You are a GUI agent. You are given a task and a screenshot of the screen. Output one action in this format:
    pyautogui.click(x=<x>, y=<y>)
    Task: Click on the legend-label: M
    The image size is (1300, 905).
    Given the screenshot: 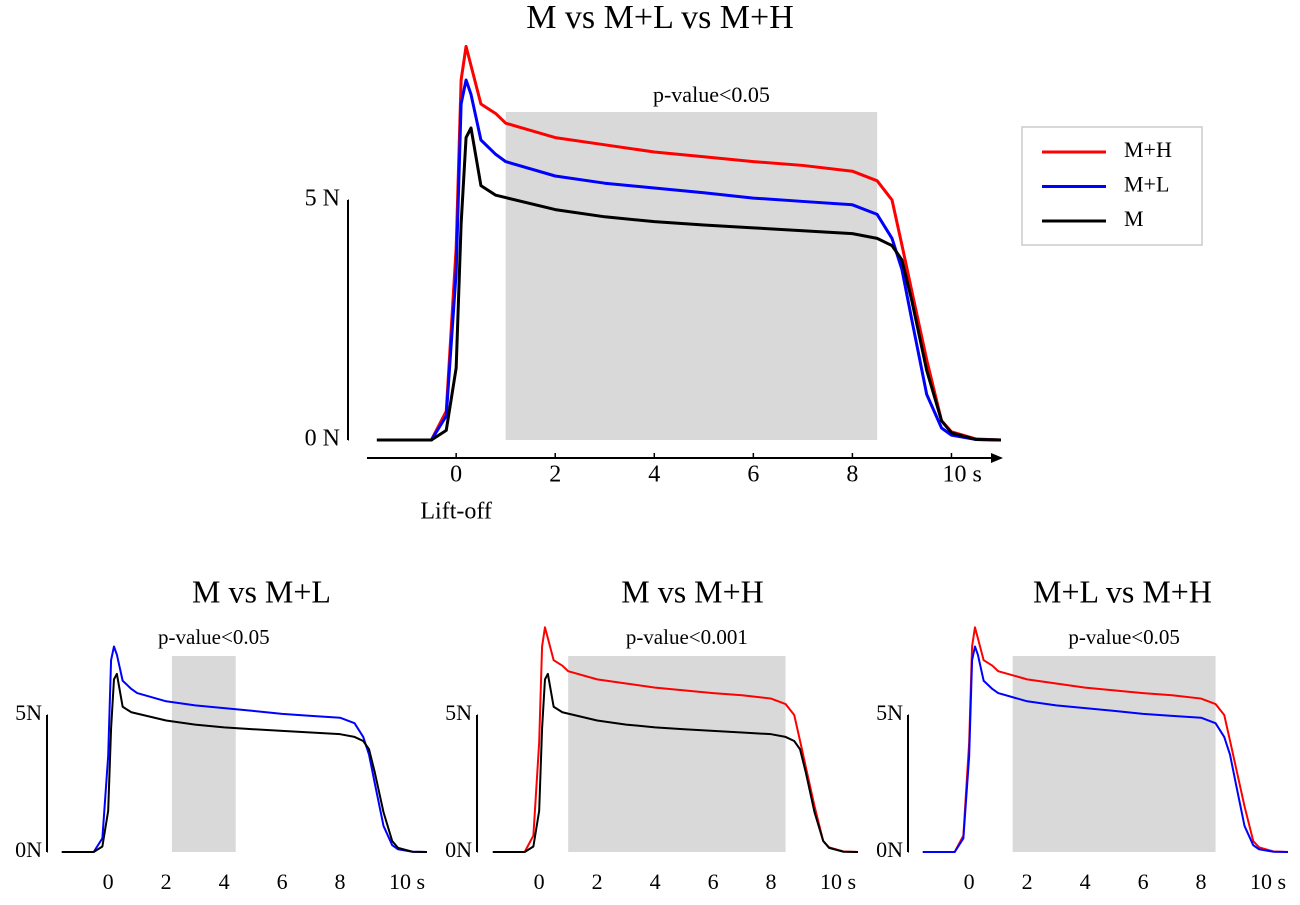 What is the action you would take?
    pyautogui.click(x=1134, y=218)
    